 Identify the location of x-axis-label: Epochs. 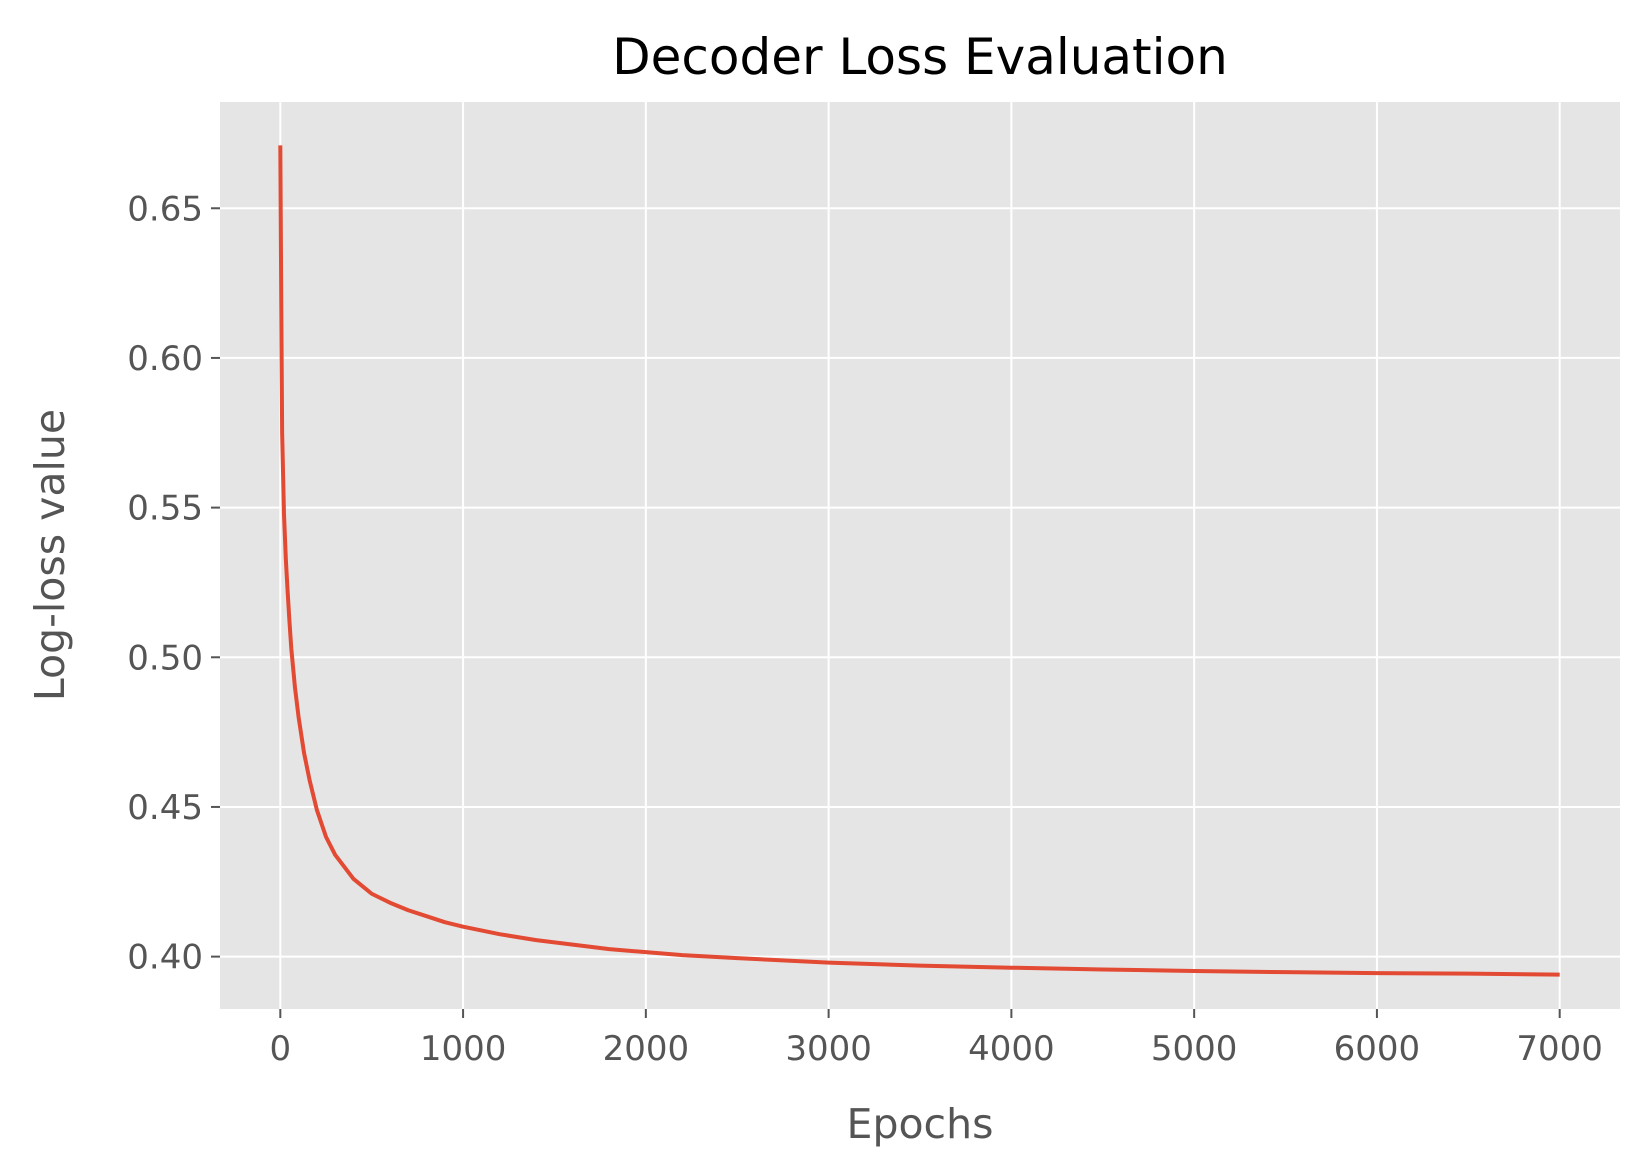
(920, 1124).